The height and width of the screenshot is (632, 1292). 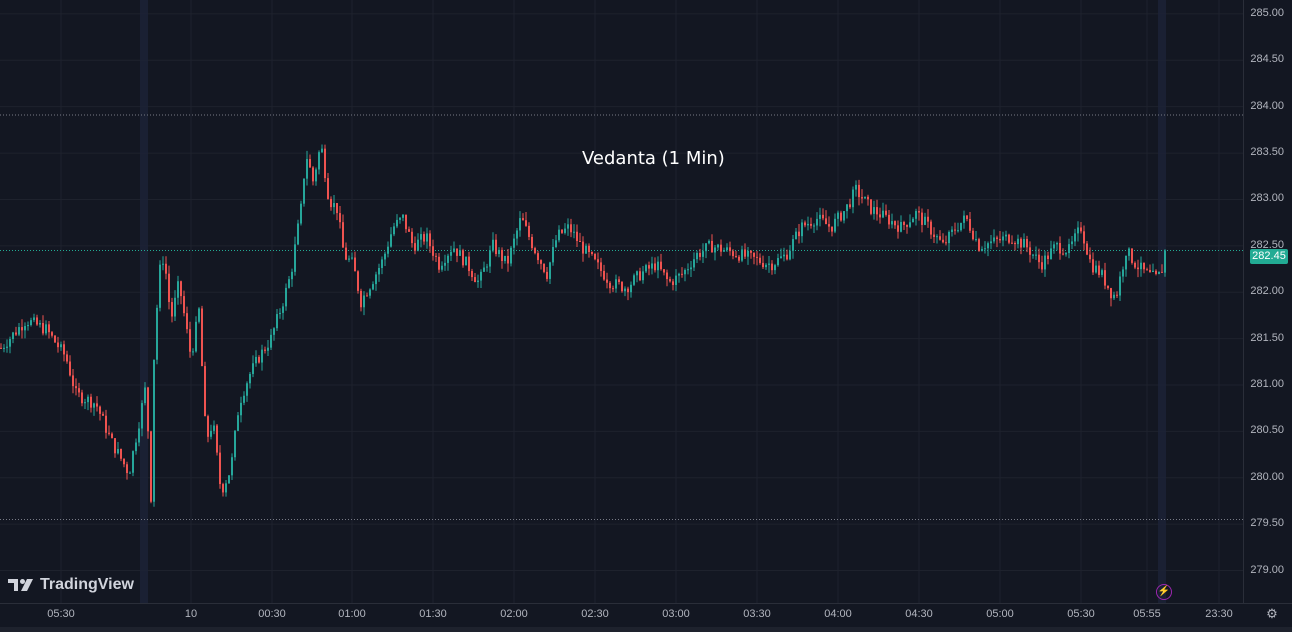 What do you see at coordinates (1164, 592) in the screenshot?
I see `alert-icon: ⚡` at bounding box center [1164, 592].